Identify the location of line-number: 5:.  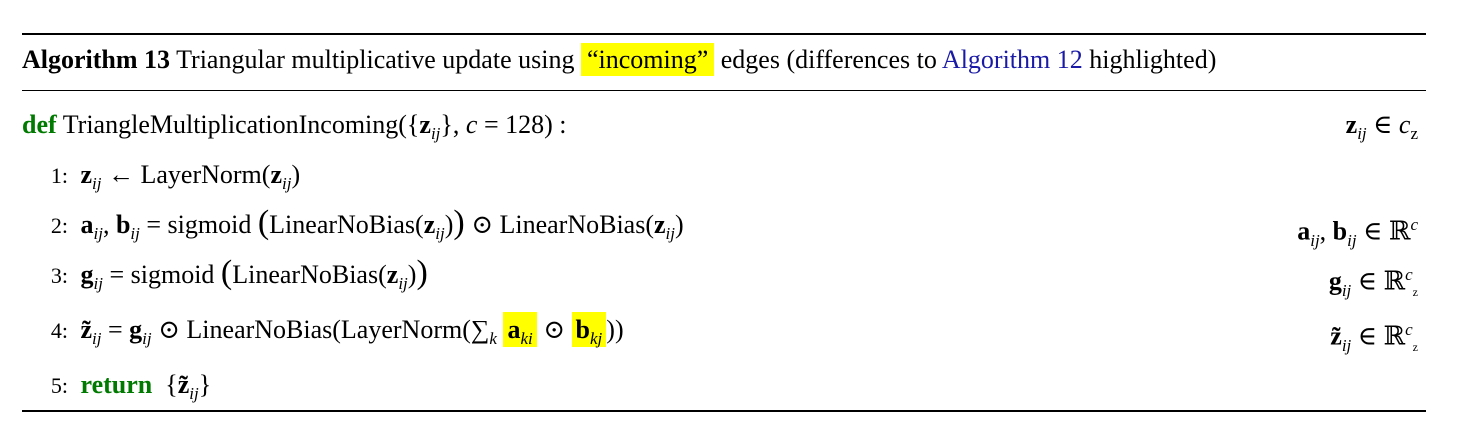
(59, 385).